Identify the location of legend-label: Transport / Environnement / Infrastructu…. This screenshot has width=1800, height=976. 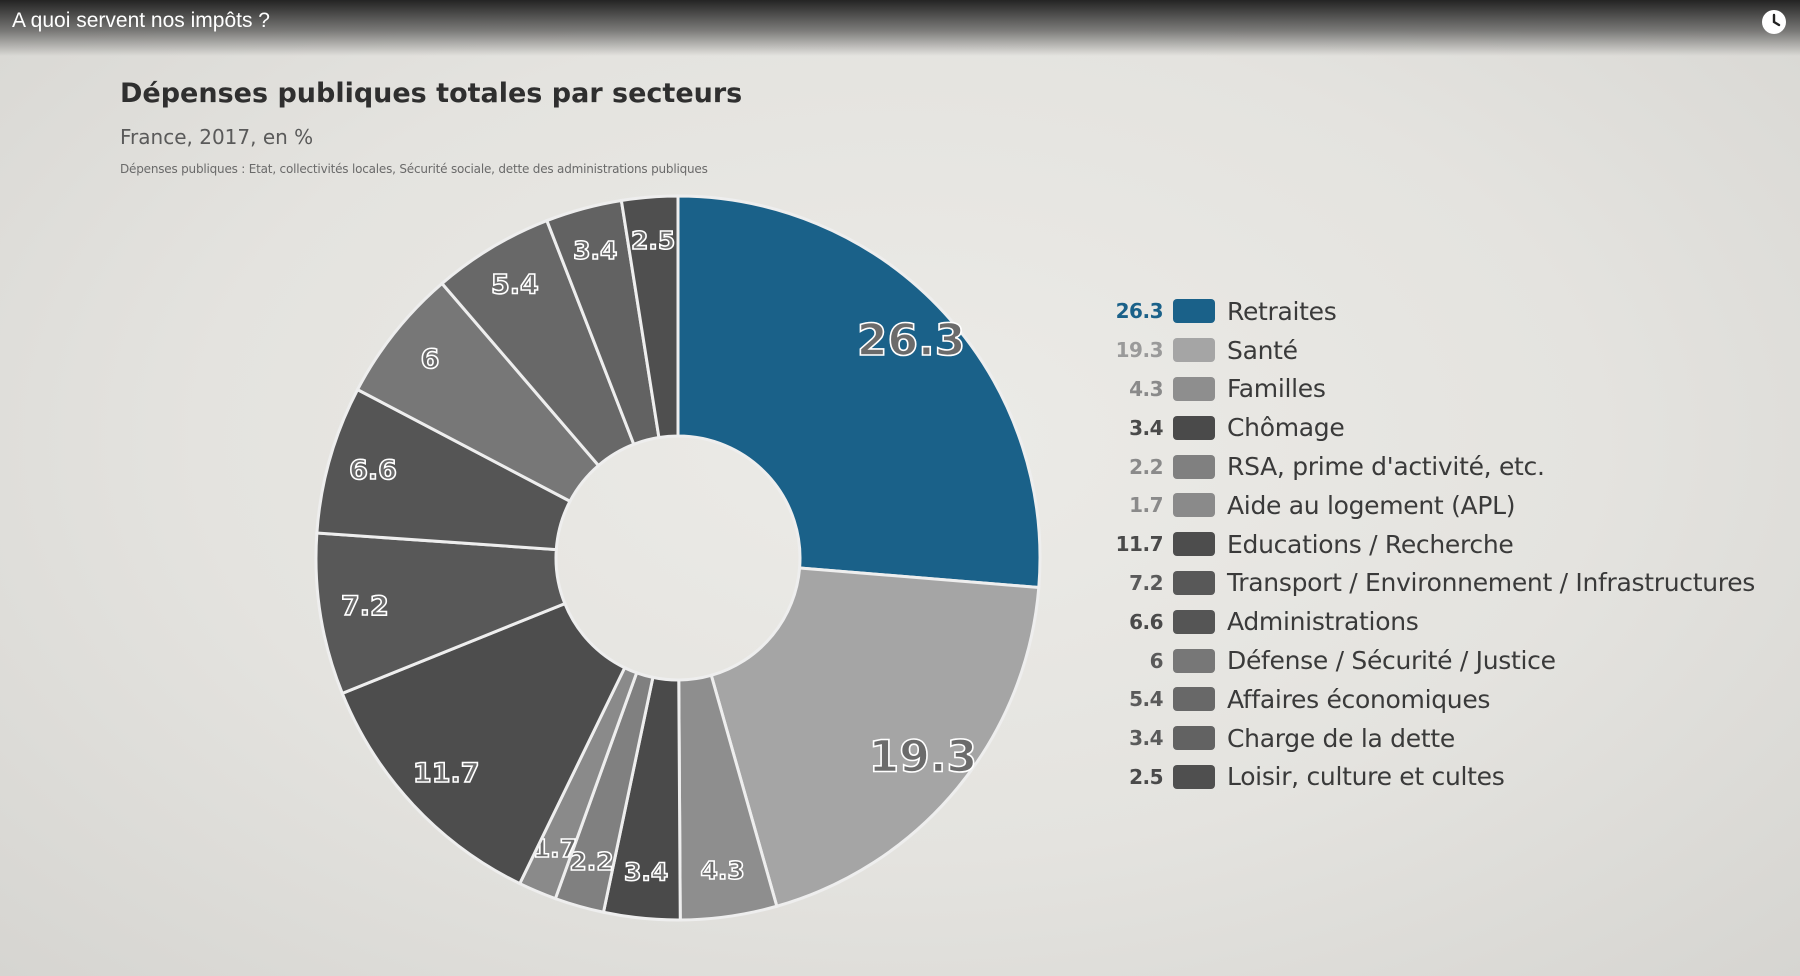
(1491, 583).